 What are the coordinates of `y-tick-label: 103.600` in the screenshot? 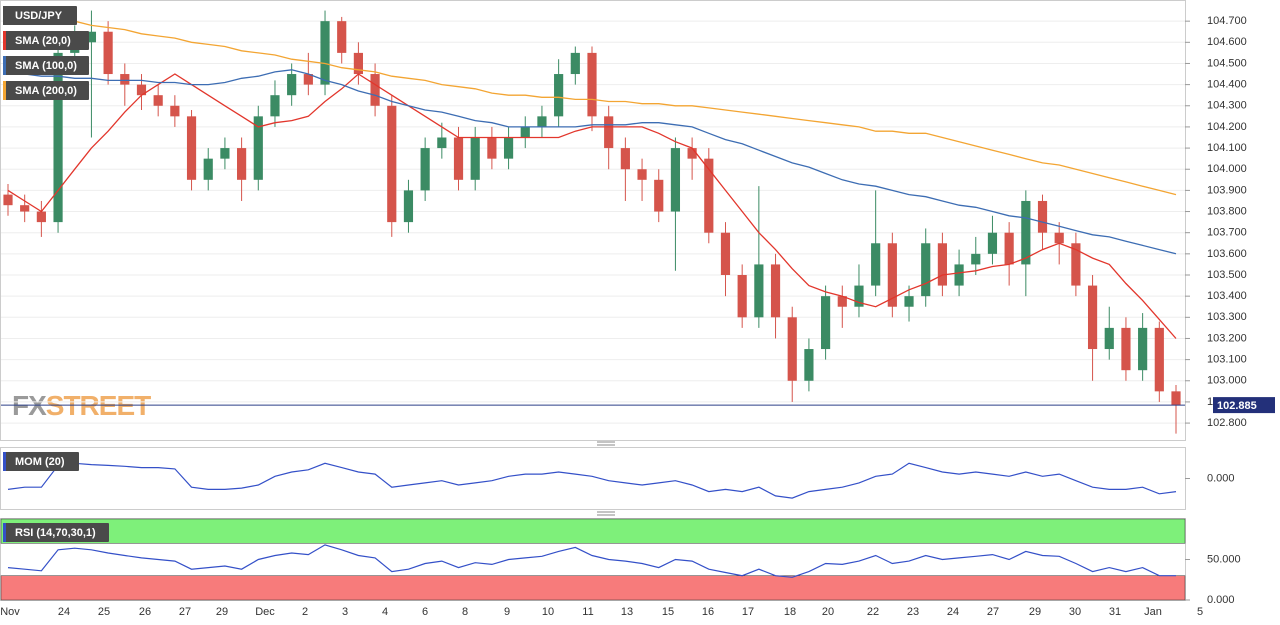 It's located at (1227, 254).